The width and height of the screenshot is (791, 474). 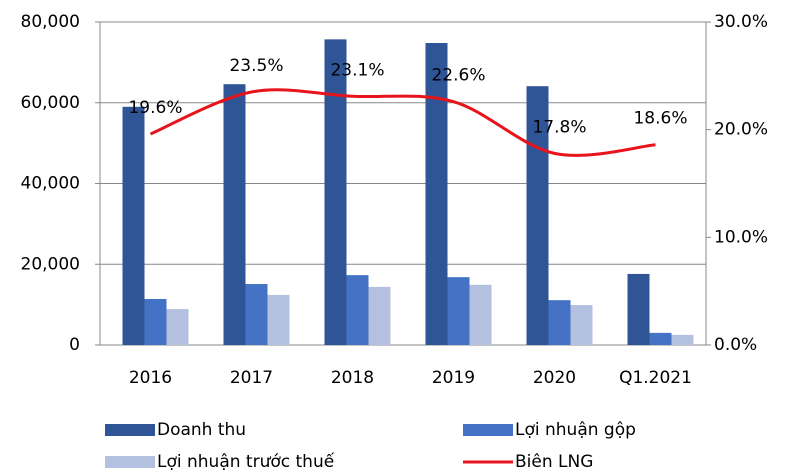 What do you see at coordinates (554, 462) in the screenshot?
I see `legend-label: Biên LNG` at bounding box center [554, 462].